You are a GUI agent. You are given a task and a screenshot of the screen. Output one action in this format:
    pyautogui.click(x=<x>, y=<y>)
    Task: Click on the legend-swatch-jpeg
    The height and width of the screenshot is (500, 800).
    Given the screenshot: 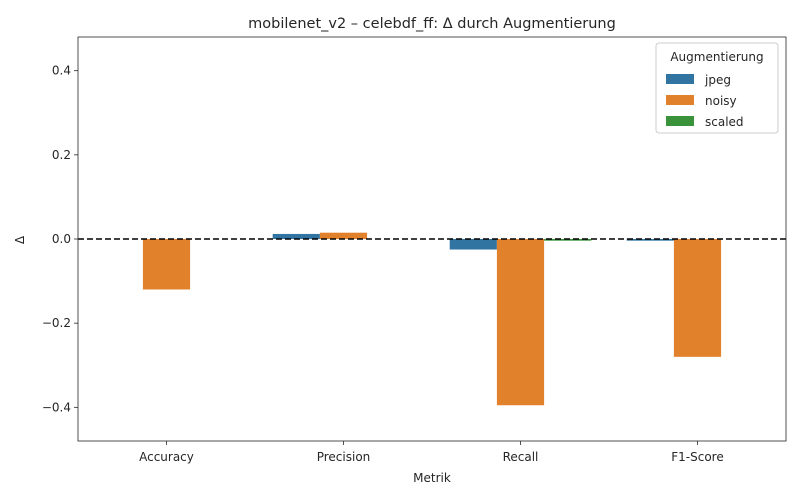 What is the action you would take?
    pyautogui.click(x=680, y=79)
    